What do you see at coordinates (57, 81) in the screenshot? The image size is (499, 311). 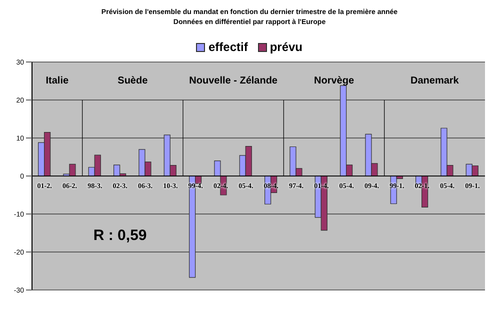 I see `annotation: Italie` at bounding box center [57, 81].